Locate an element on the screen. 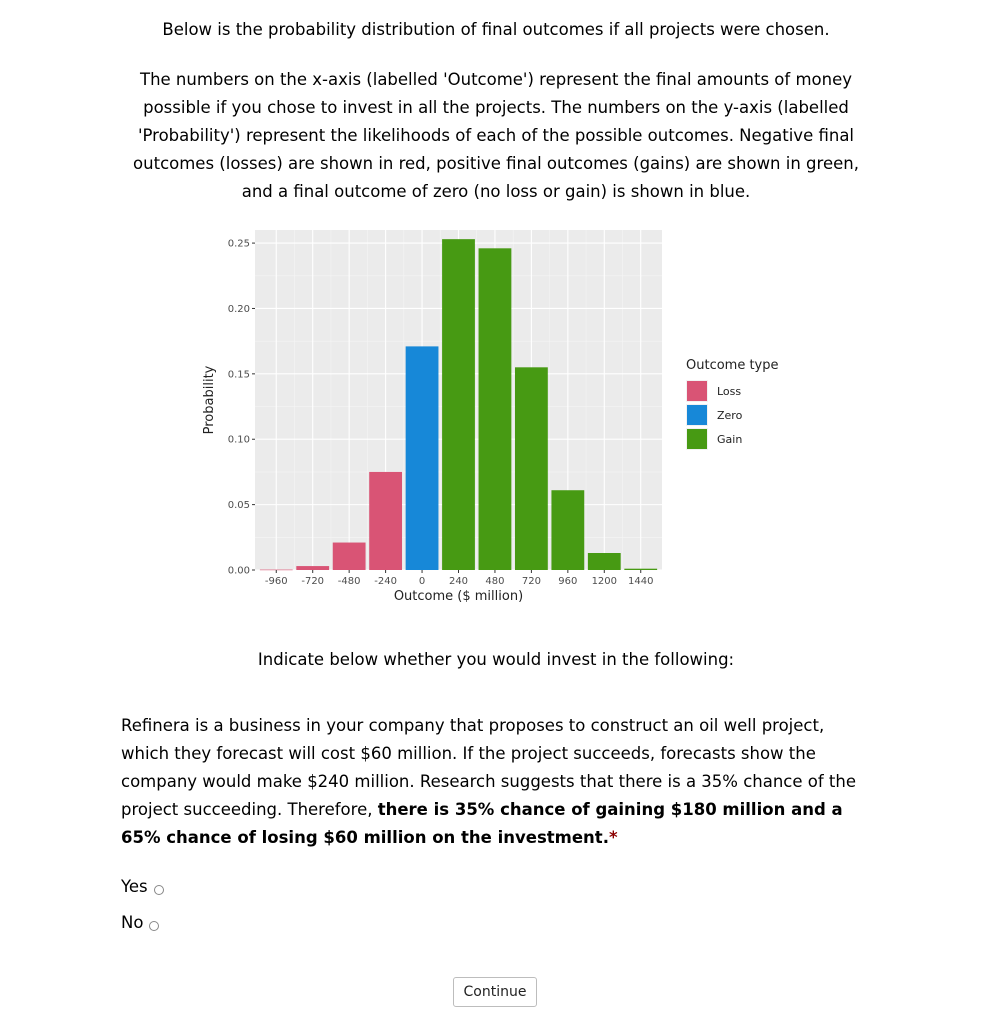  option-no: No is located at coordinates (140, 922).